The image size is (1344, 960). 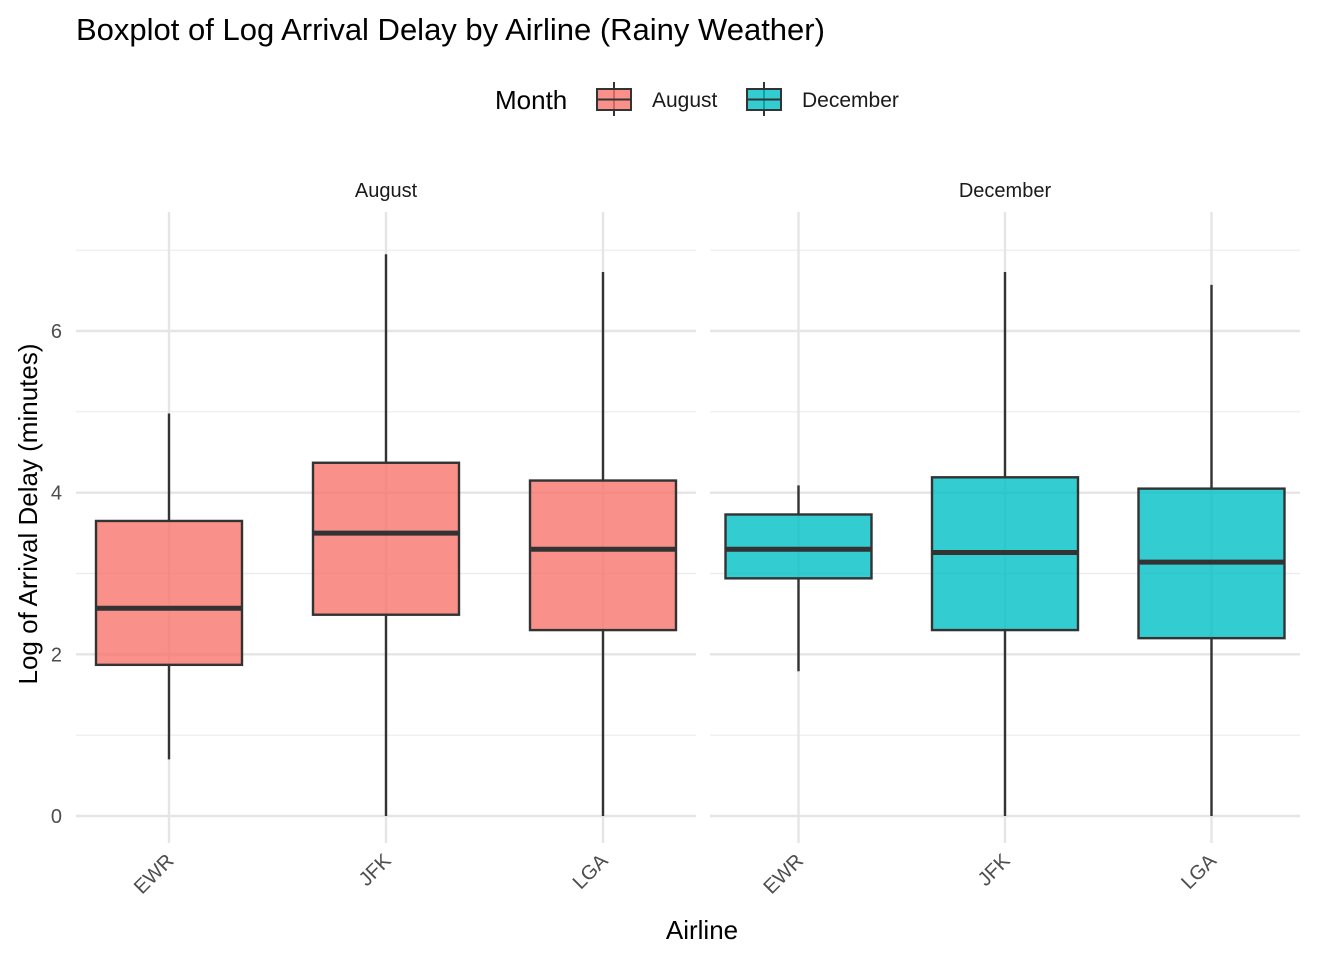 I want to click on y-tick-label: 4, so click(x=56, y=494).